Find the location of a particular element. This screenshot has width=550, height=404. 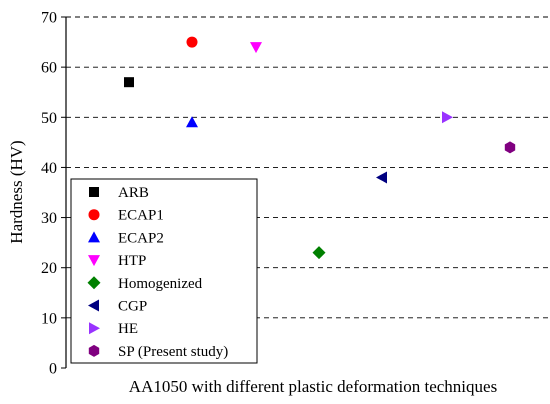

legend-marker-htp is located at coordinates (94, 261).